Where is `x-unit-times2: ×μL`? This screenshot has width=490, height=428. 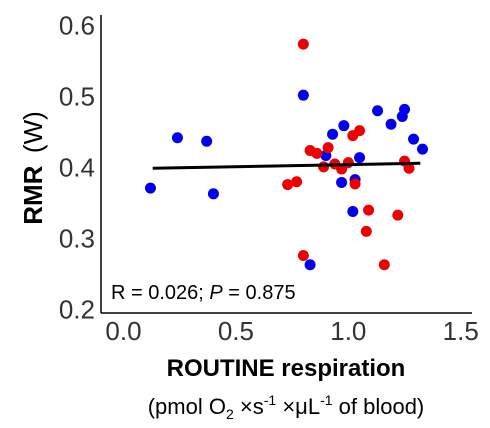
x-unit-times2: ×μL is located at coordinates (298, 406).